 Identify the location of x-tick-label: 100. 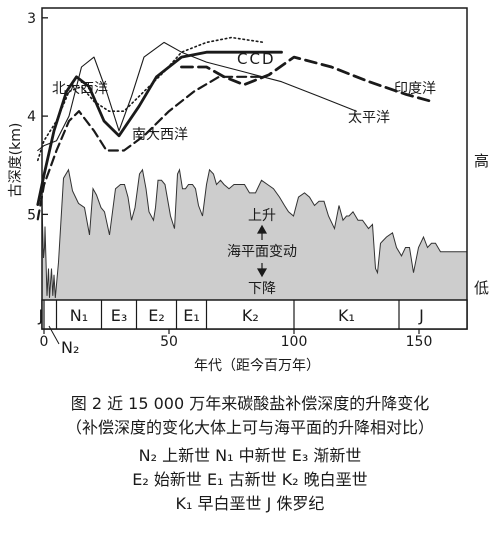
(294, 342).